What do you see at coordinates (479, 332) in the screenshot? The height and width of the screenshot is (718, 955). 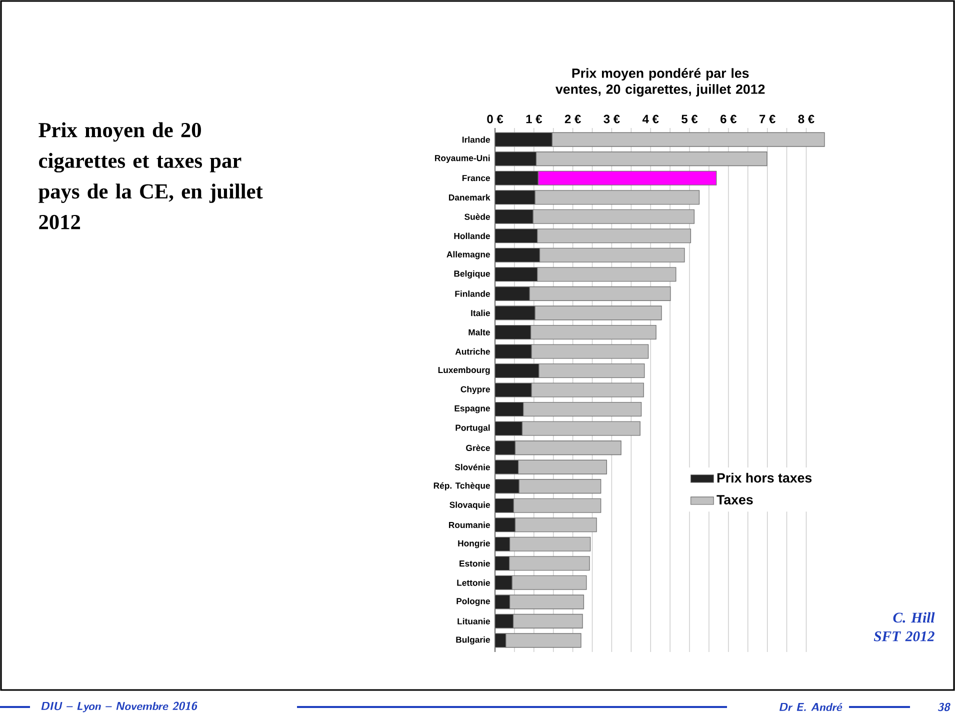 I see `y-tick-label: Malte` at bounding box center [479, 332].